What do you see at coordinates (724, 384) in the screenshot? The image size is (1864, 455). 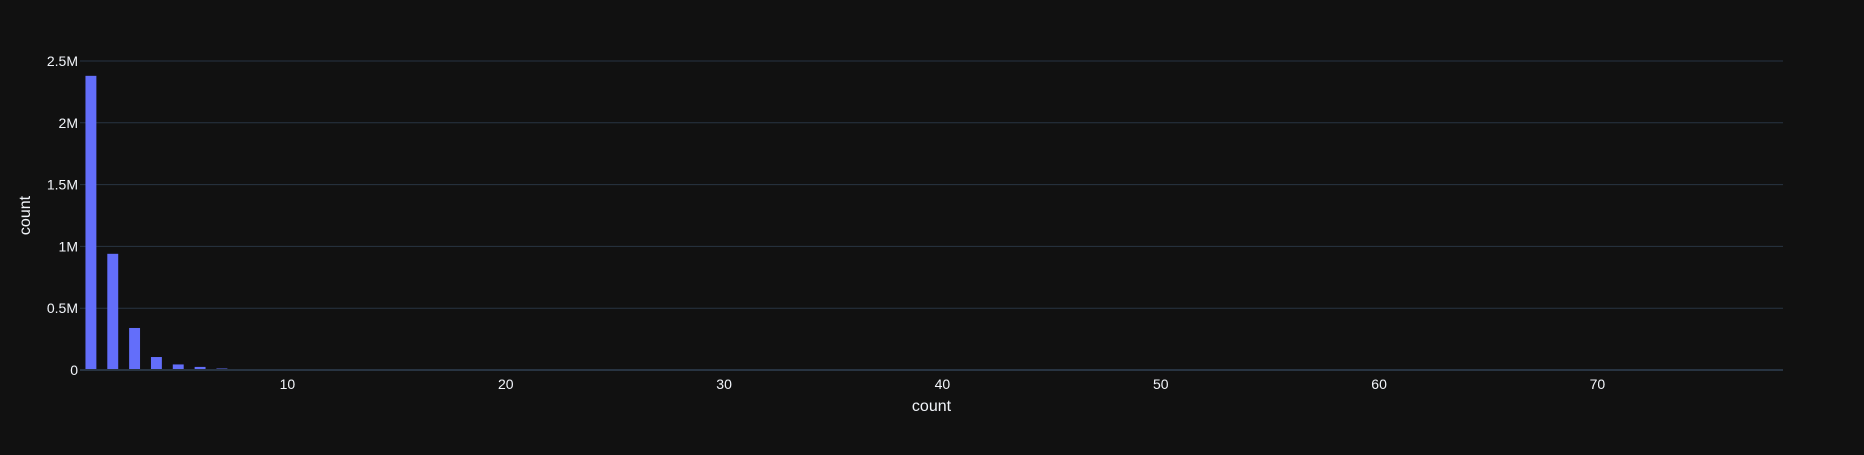 I see `x-tick-label: 30` at bounding box center [724, 384].